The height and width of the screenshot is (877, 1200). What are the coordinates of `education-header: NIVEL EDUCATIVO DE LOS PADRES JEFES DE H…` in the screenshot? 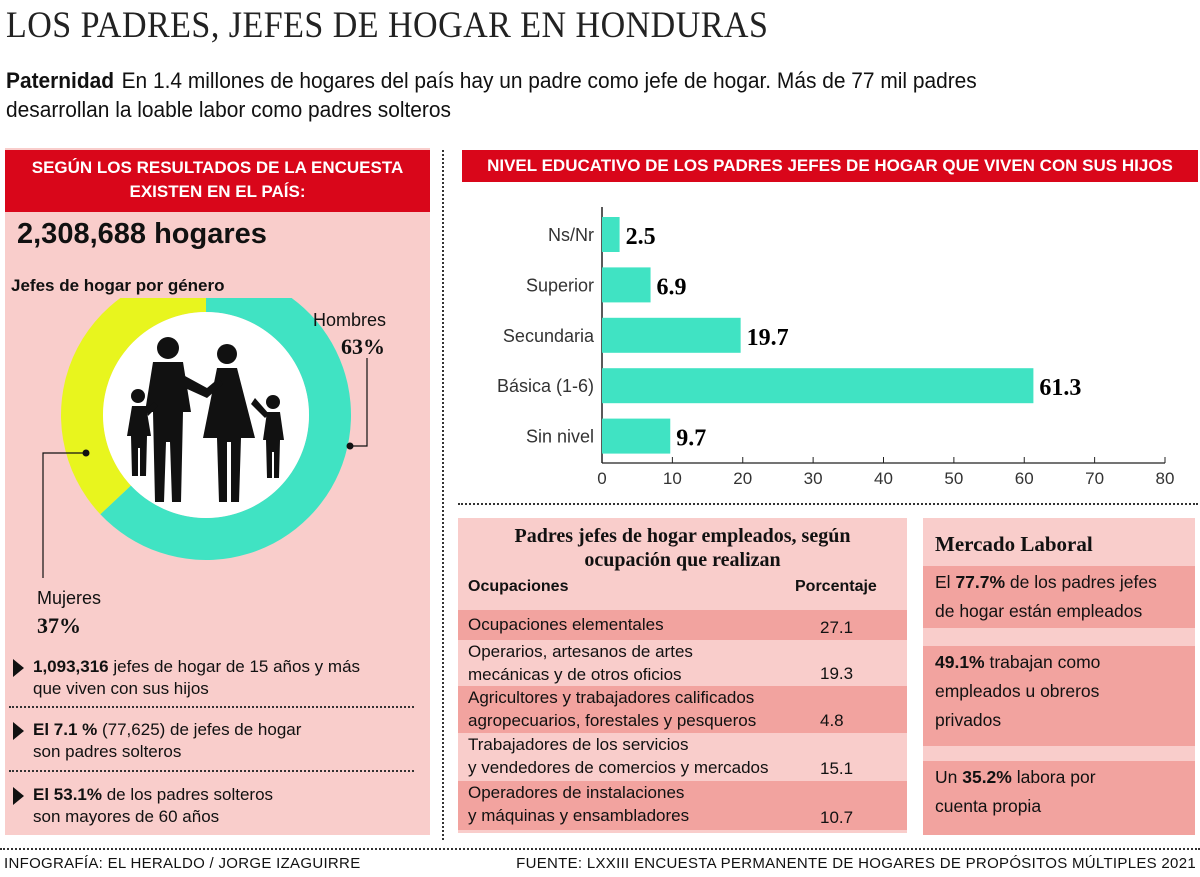 It's located at (830, 166).